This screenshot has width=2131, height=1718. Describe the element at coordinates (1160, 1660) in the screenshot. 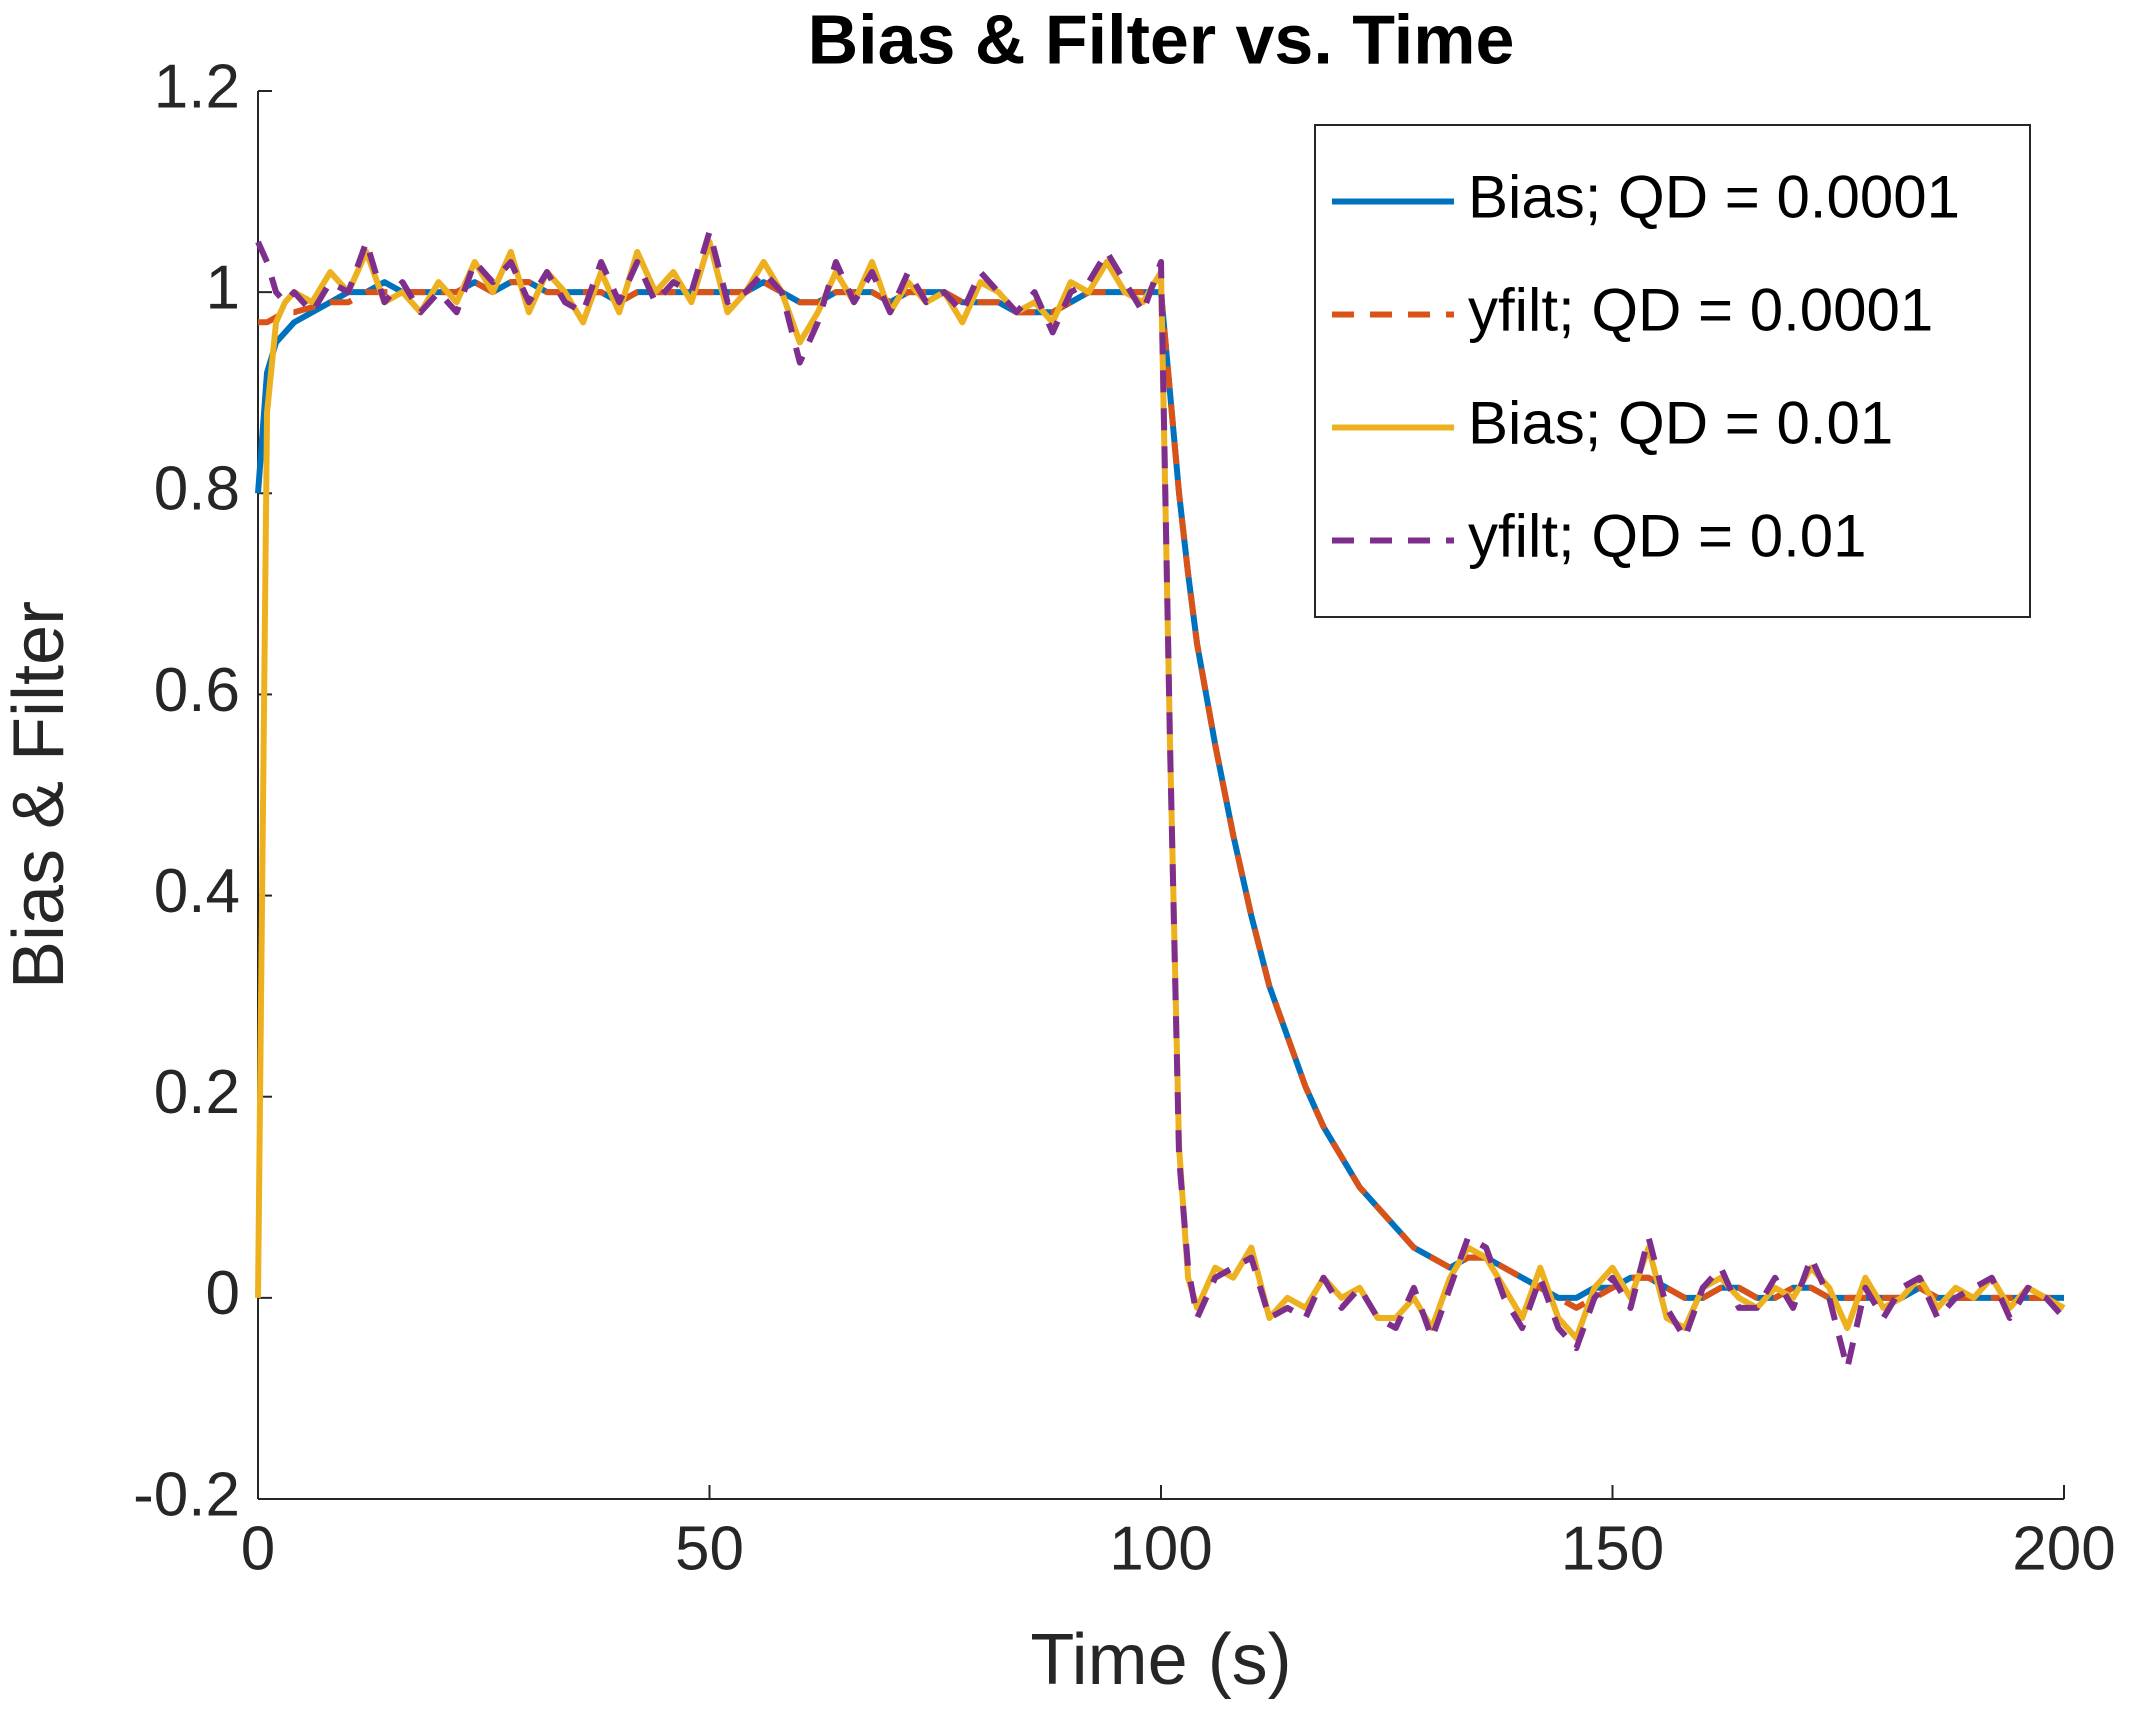

I see `x-axis-label: Time (s)` at that location.